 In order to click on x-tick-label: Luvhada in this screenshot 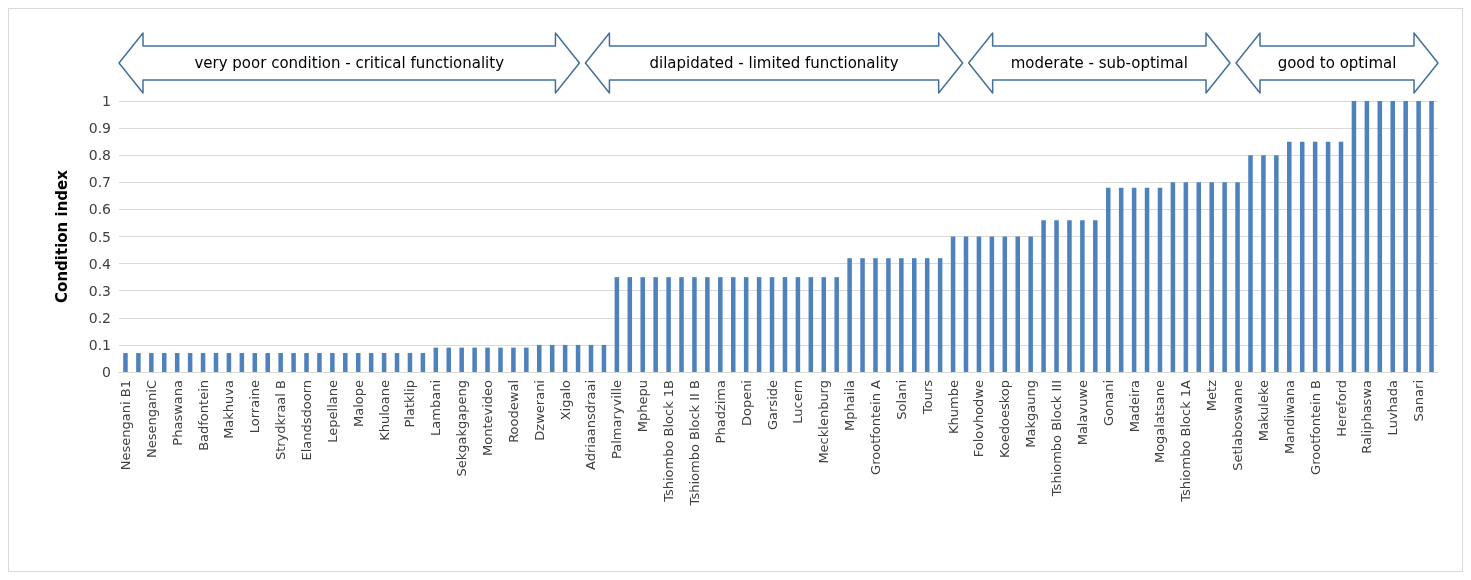, I will do `click(1393, 408)`.